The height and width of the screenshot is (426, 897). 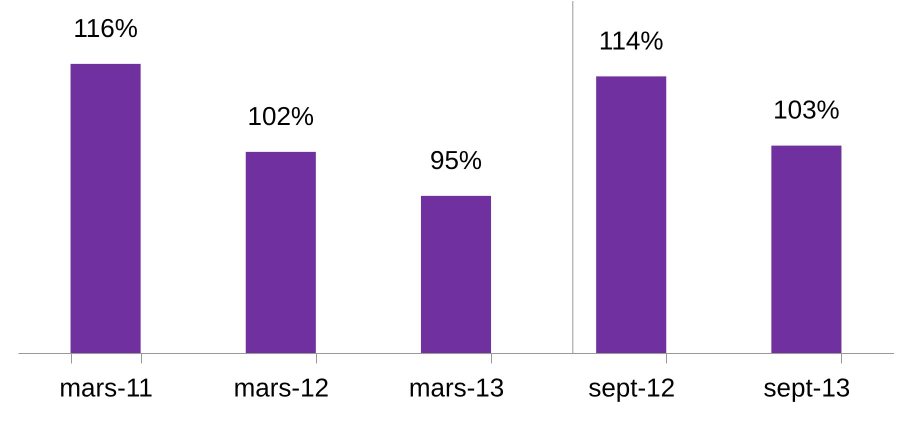 What do you see at coordinates (456, 159) in the screenshot?
I see `data-label: 95%` at bounding box center [456, 159].